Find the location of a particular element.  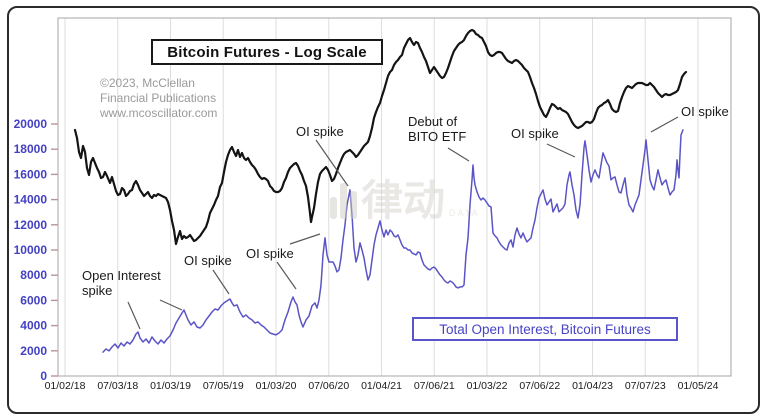

x-axis-label: 01/04/23 is located at coordinates (592, 386).